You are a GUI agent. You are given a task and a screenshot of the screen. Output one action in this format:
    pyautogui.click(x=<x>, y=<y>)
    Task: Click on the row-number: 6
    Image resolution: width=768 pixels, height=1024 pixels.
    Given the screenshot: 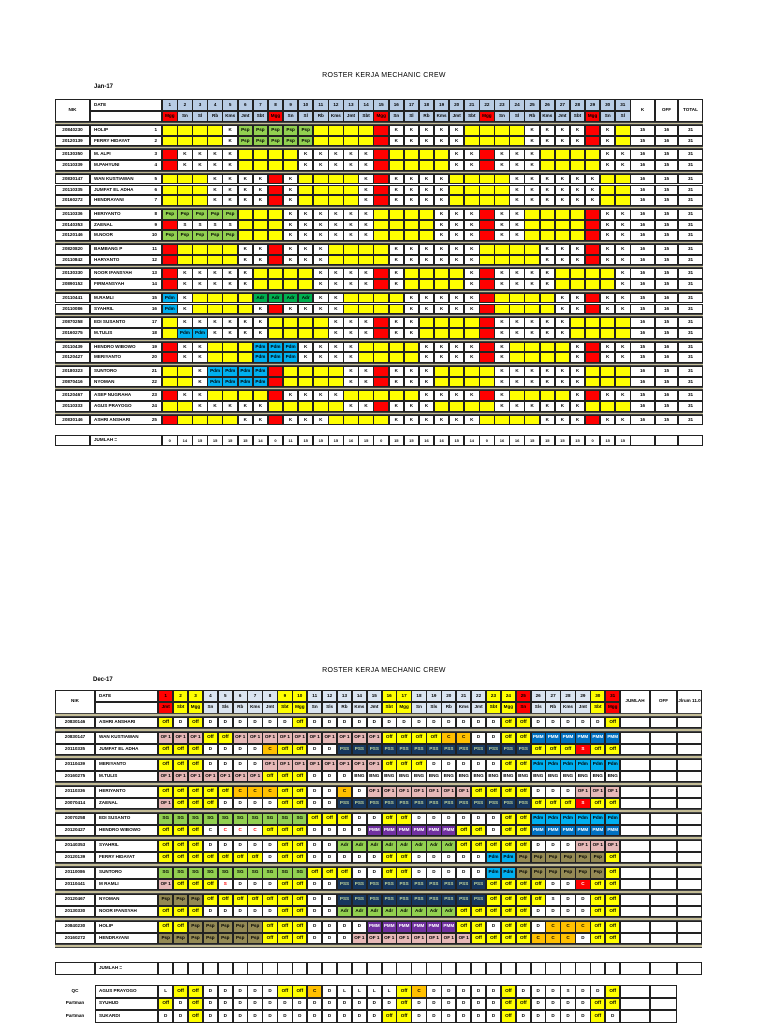 What is the action you would take?
    pyautogui.click(x=155, y=189)
    